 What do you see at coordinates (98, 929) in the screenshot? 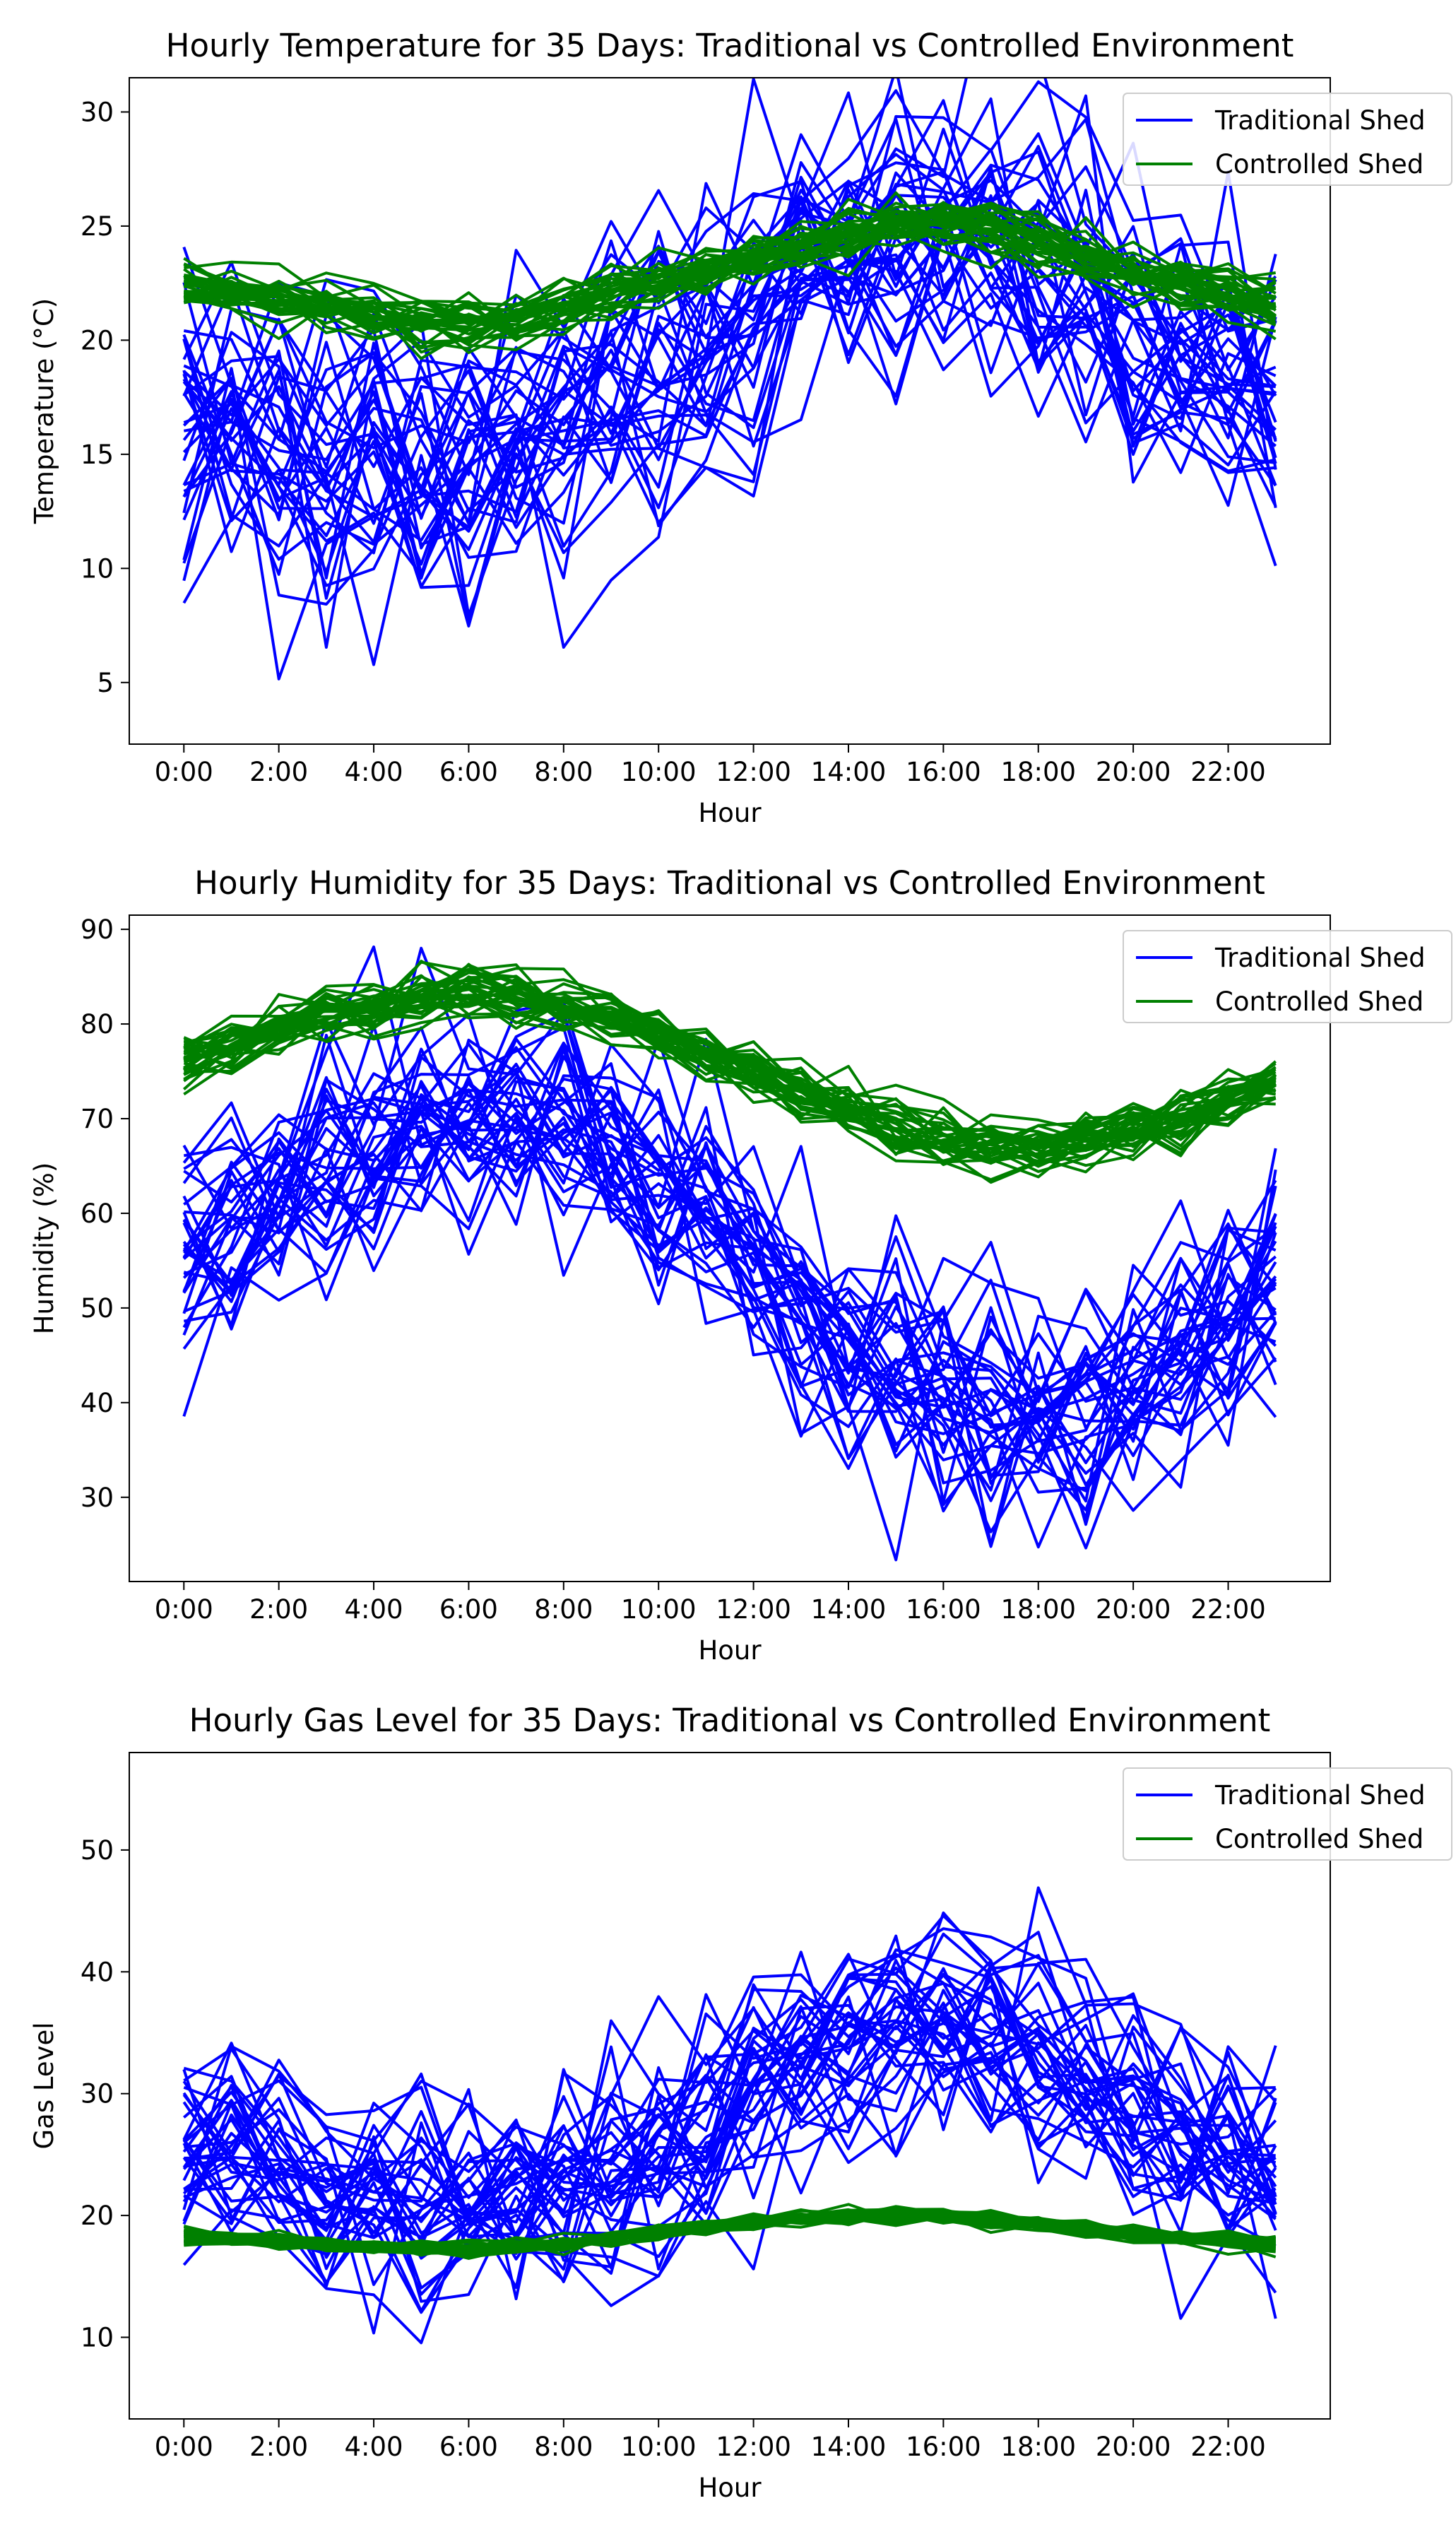
I see `y-tick-label: 90` at bounding box center [98, 929].